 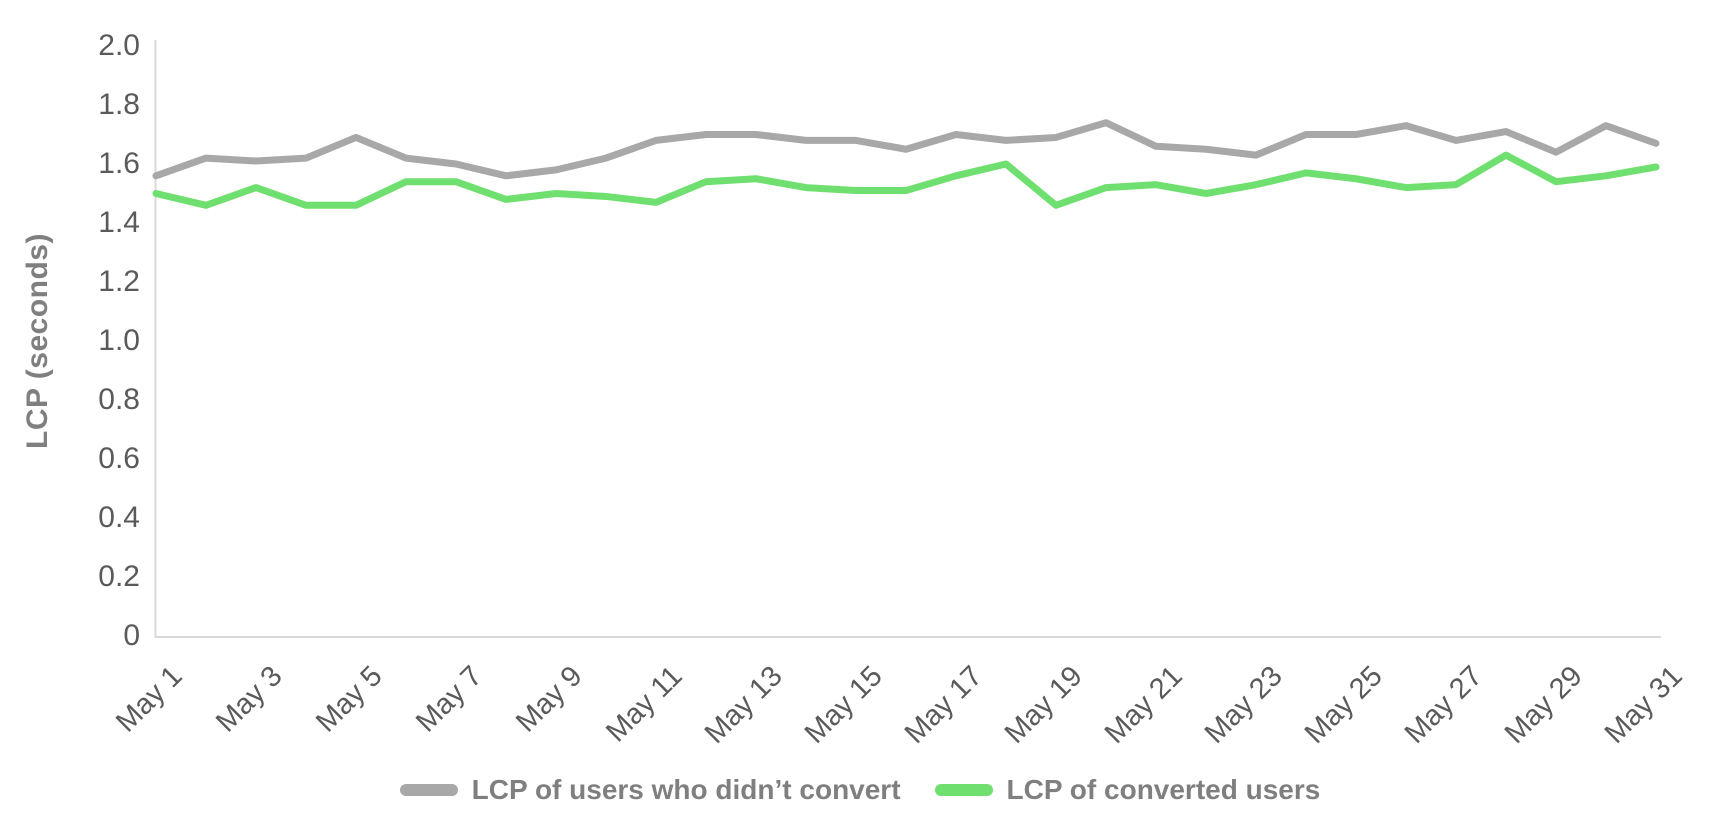 I want to click on y-tick-label: 1.0, so click(x=119, y=340).